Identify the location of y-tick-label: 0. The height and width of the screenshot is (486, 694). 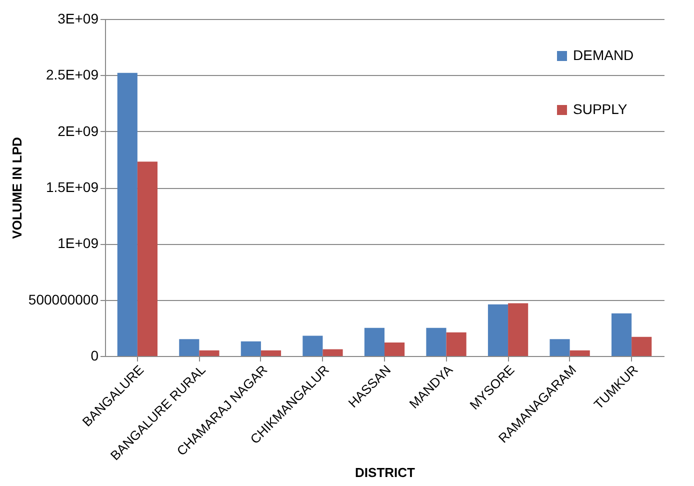
(94, 356).